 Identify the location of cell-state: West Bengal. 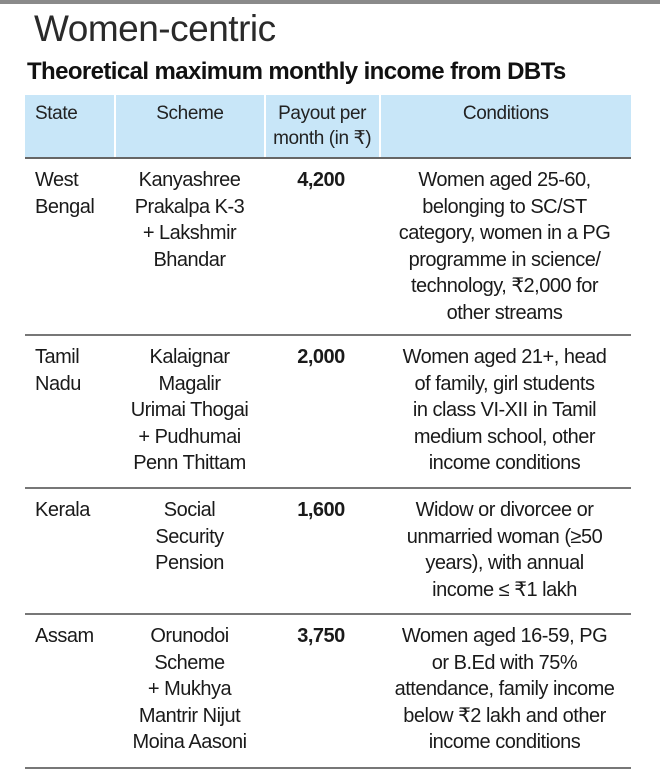
(65, 193).